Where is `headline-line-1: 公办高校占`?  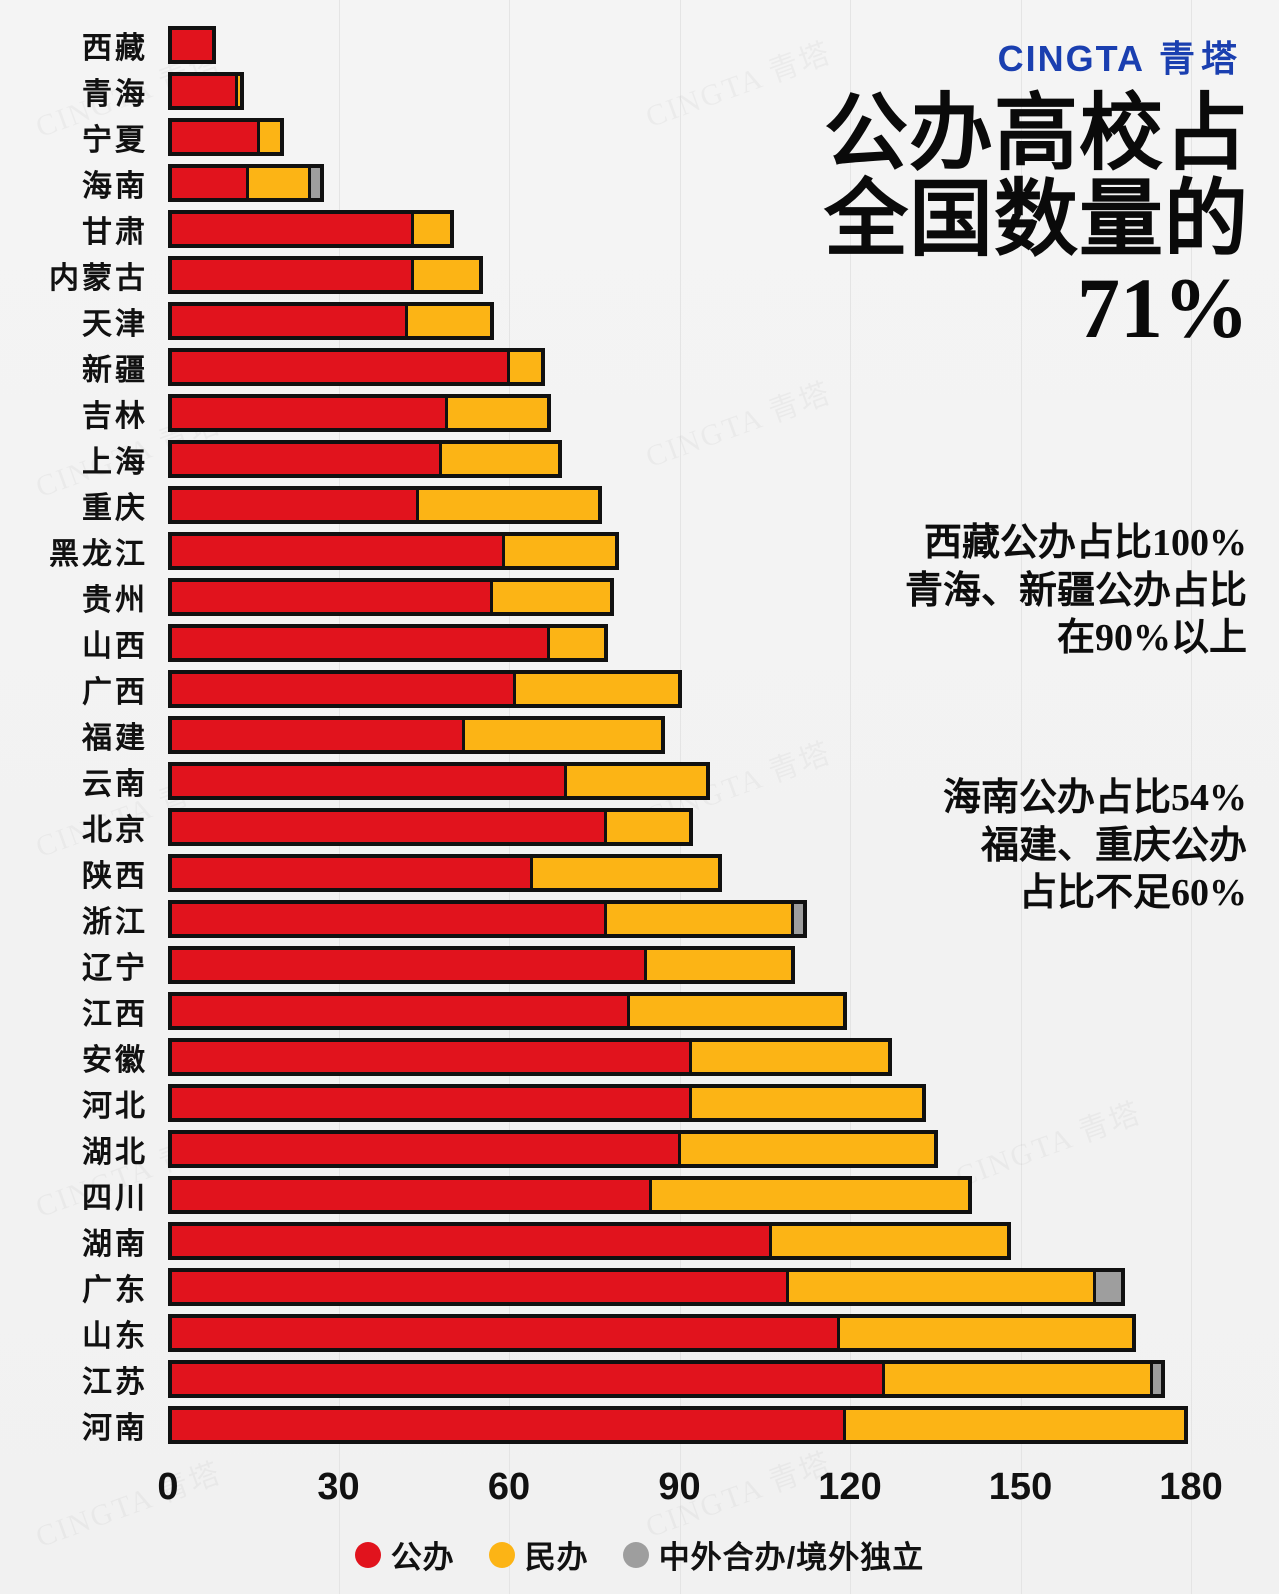
headline-line-1: 公办高校占 is located at coordinates (1036, 134).